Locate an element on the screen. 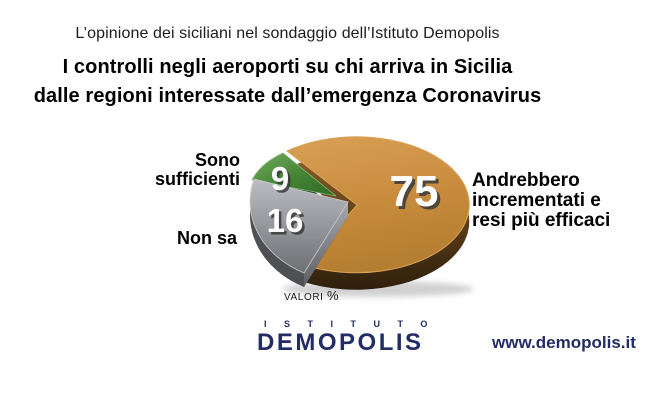 This screenshot has width=650, height=400. label-andrebbero-line3: resi più efficaci is located at coordinates (541, 220).